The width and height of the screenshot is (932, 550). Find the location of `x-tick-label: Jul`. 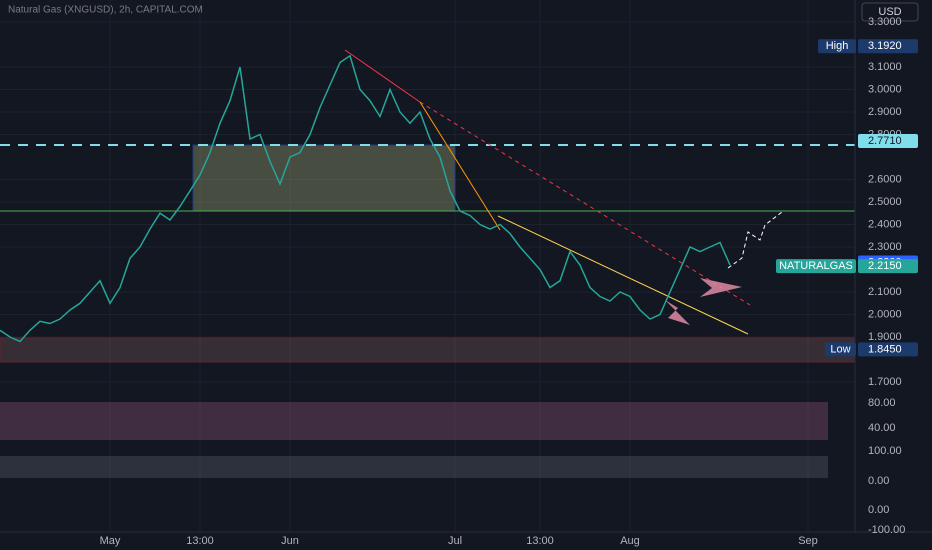

x-tick-label: Jul is located at coordinates (455, 541).